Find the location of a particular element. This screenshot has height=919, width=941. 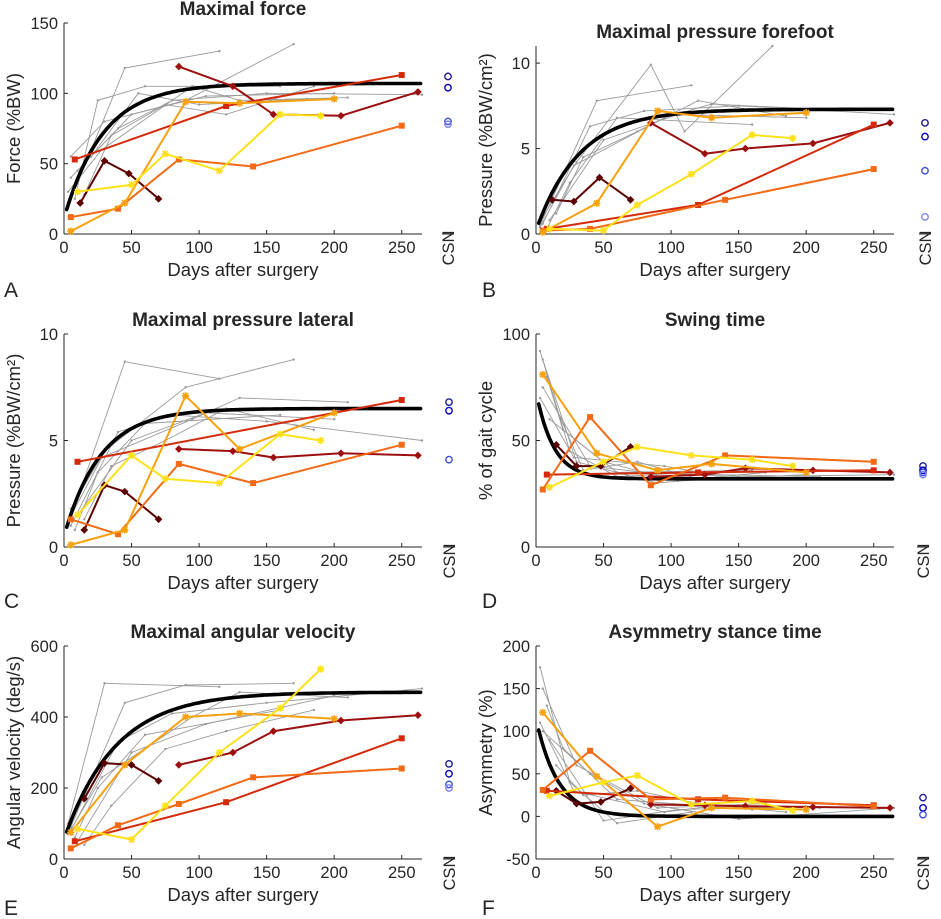

x-tick-label: 50 is located at coordinates (131, 248).